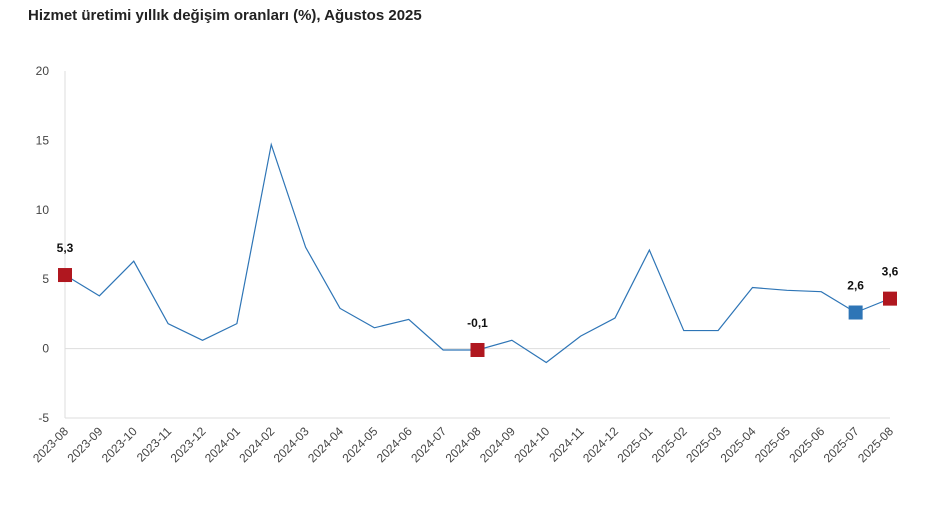 This screenshot has width=931, height=521. I want to click on x-tick-label: 2025-08, so click(875, 444).